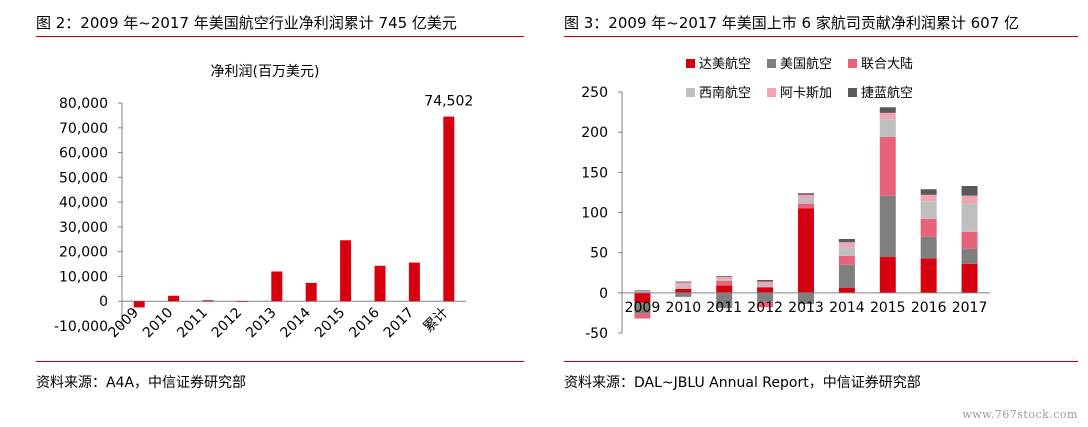  Describe the element at coordinates (929, 308) in the screenshot. I see `x-tick-label: 2016` at that location.